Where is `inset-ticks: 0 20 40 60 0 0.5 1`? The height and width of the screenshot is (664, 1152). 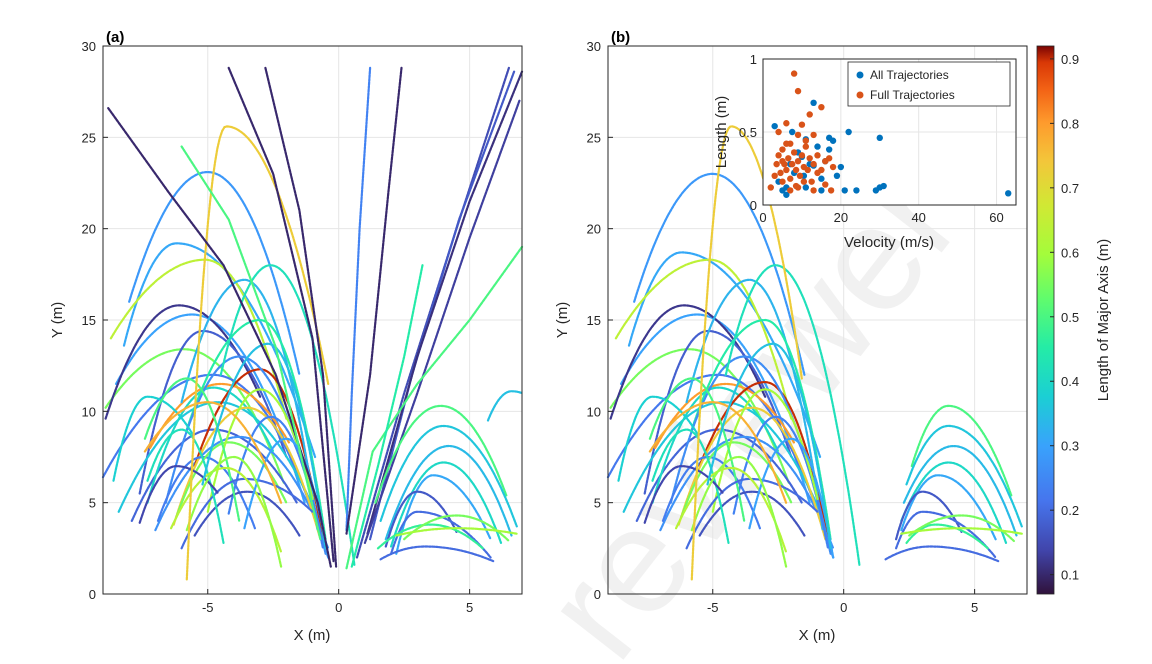 inset-ticks: 0 20 40 60 0 0.5 1 is located at coordinates (871, 138).